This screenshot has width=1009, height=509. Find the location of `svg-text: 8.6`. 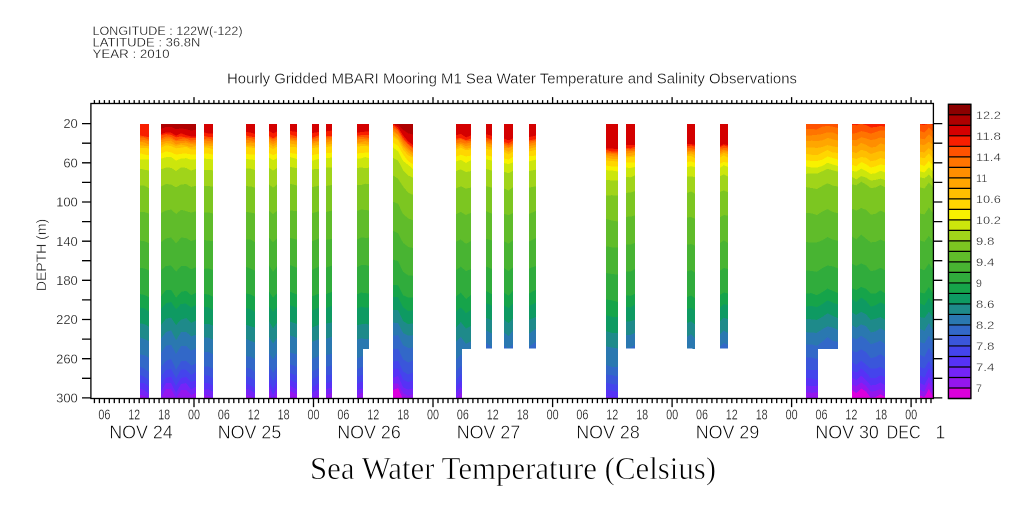

svg-text: 8.6 is located at coordinates (985, 305).